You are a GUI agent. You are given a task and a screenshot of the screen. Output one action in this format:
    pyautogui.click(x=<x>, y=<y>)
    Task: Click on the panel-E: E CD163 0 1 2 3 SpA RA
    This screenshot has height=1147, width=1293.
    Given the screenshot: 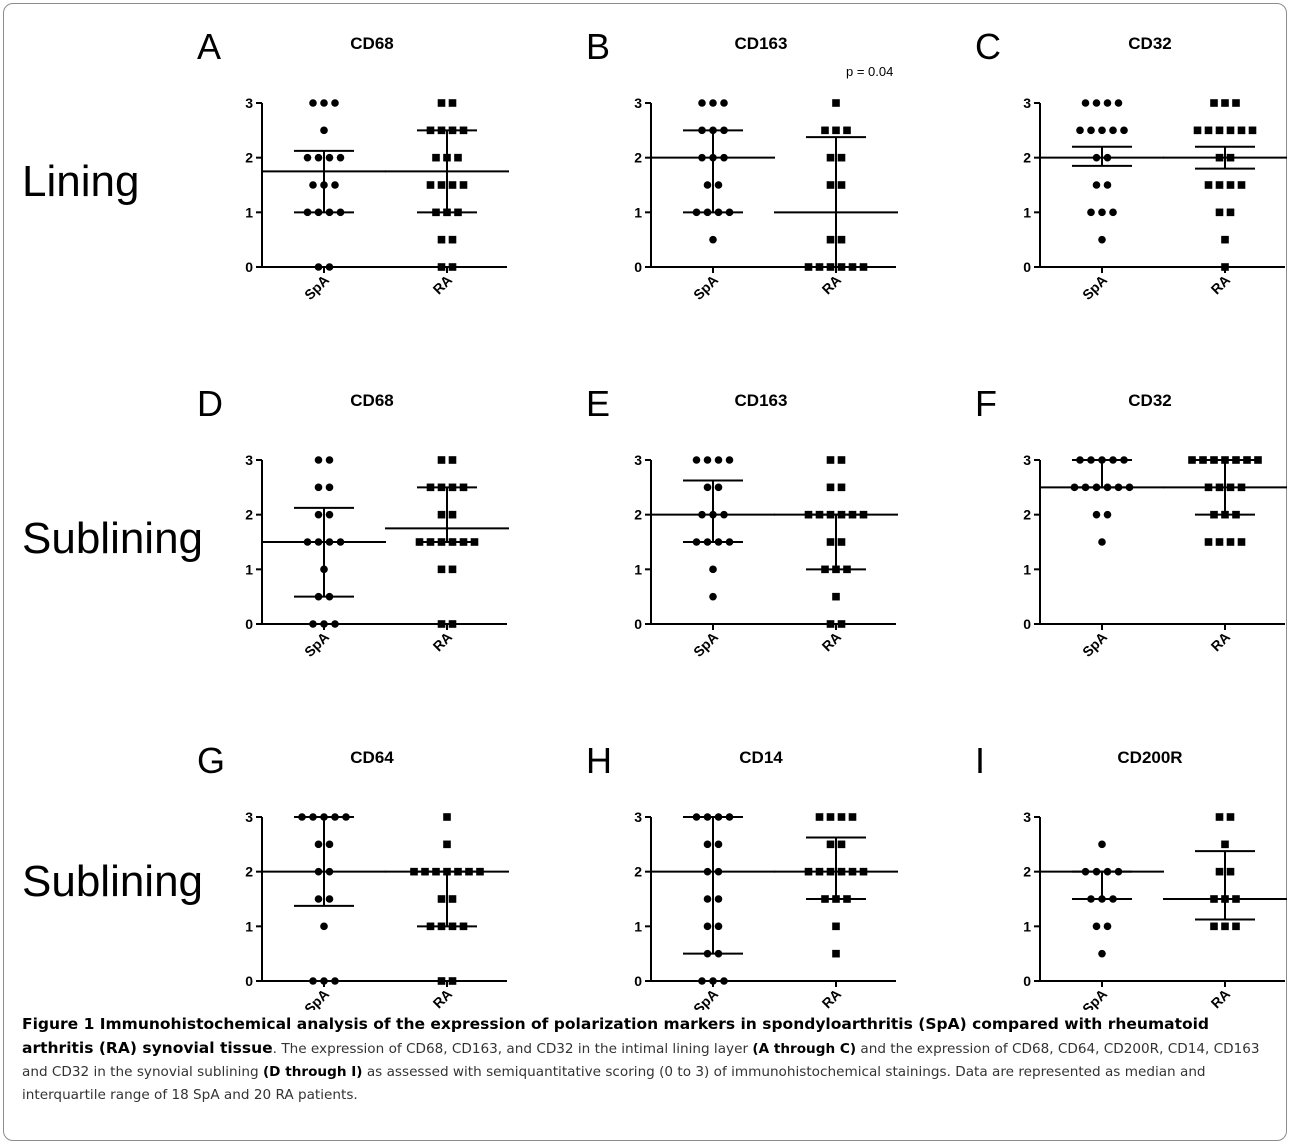 What is the action you would take?
    pyautogui.click(x=742, y=521)
    